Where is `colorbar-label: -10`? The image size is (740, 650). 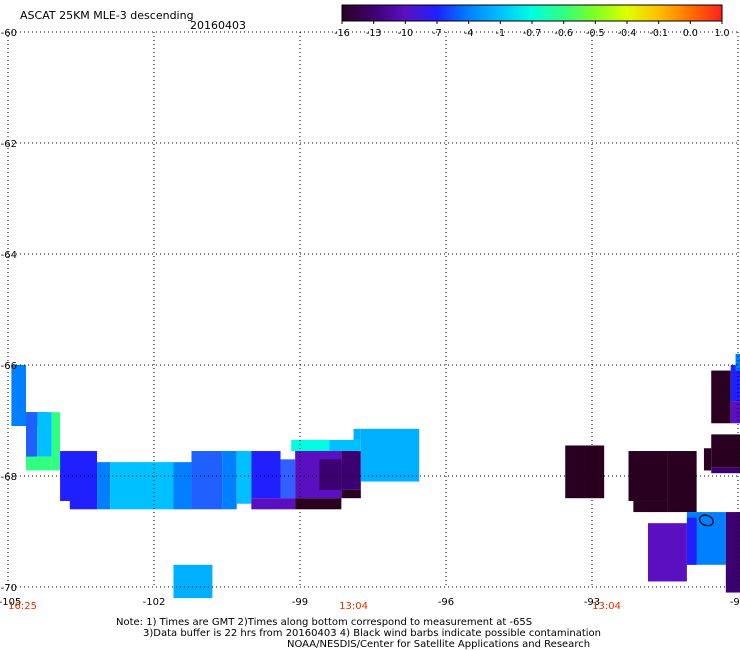
colorbar-label: -10 is located at coordinates (406, 33).